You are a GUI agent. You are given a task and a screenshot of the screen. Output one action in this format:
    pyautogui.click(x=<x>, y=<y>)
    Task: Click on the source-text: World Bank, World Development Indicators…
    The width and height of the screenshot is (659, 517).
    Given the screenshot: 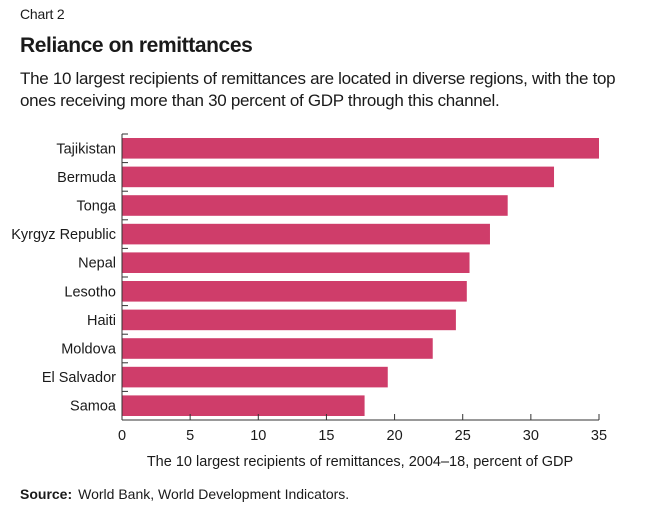 What is the action you would take?
    pyautogui.click(x=214, y=494)
    